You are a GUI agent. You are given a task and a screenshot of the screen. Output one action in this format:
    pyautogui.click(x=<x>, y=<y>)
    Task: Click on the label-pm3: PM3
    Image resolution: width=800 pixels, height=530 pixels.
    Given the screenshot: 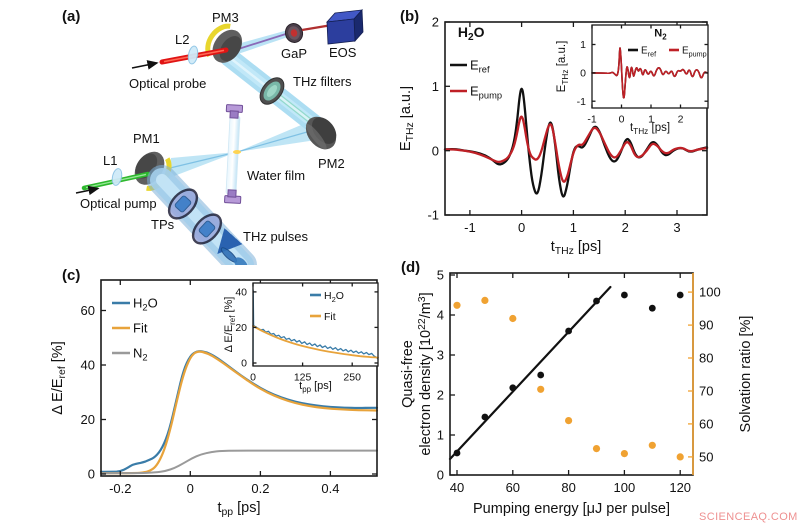 What is the action you would take?
    pyautogui.click(x=225, y=17)
    